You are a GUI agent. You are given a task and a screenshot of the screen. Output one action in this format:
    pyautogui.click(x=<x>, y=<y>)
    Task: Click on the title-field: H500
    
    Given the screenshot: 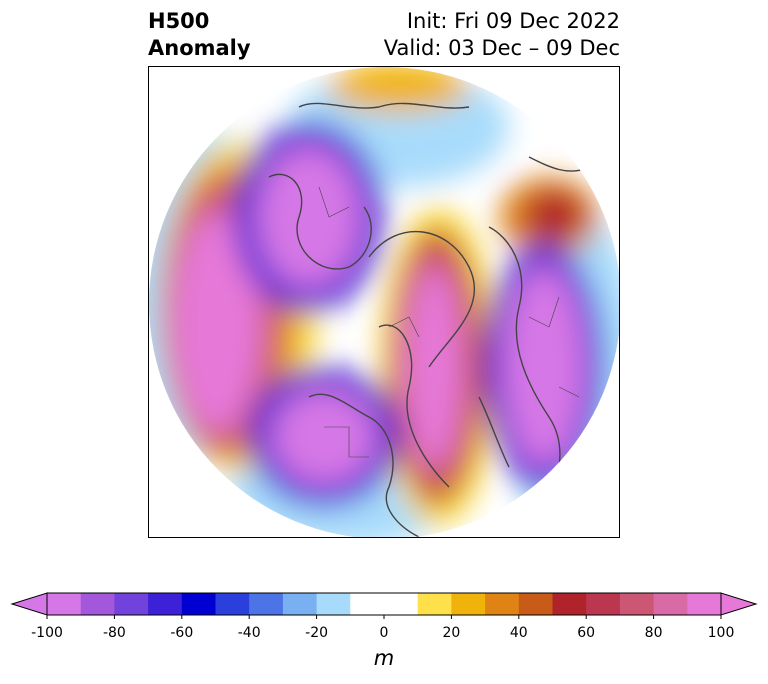 What is the action you would take?
    pyautogui.click(x=179, y=21)
    